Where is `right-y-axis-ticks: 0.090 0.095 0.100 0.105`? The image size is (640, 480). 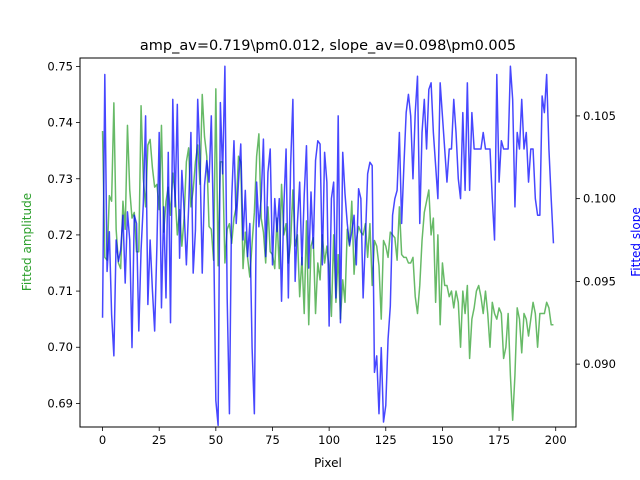
right-y-axis-ticks: 0.090 0.095 0.100 0.105 is located at coordinates (596, 240).